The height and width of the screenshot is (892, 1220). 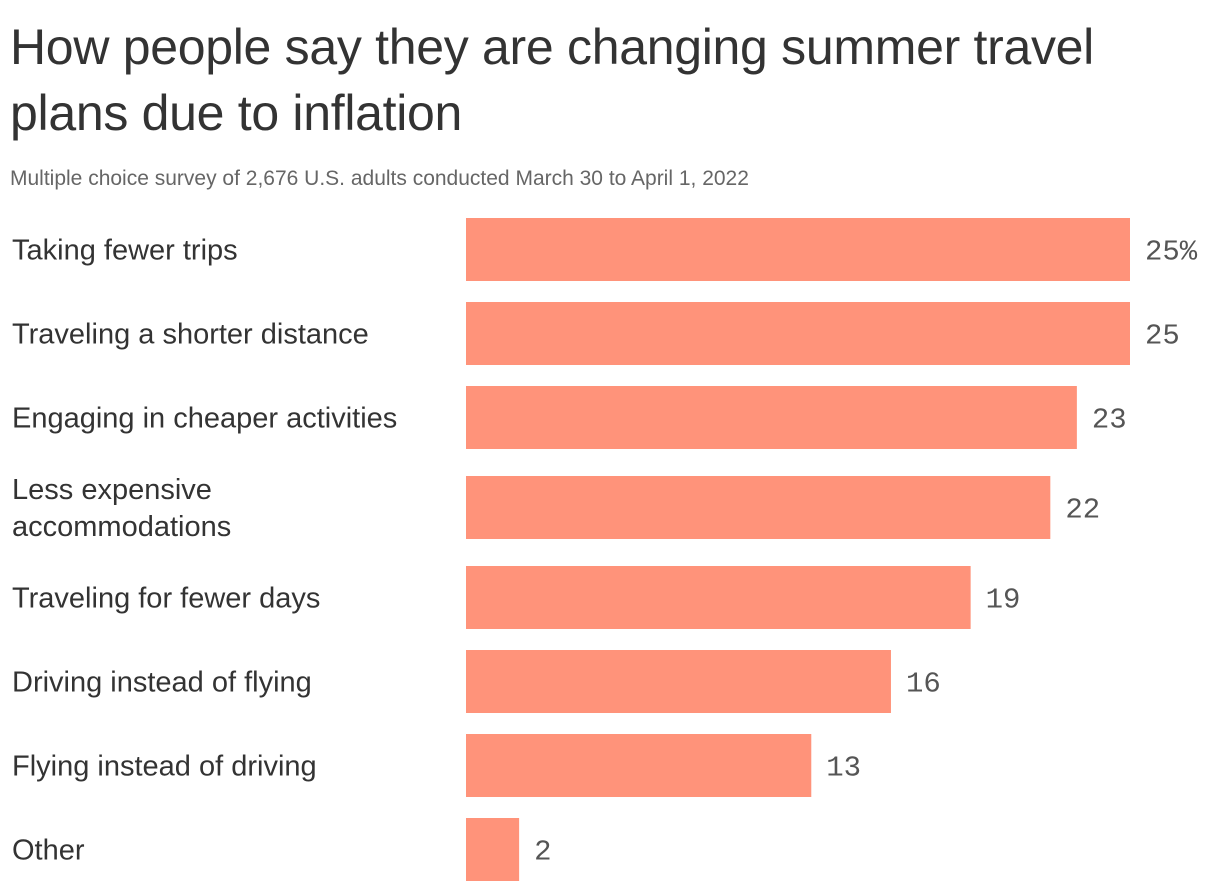 I want to click on category-label-line: Taking fewer trips, so click(x=125, y=251).